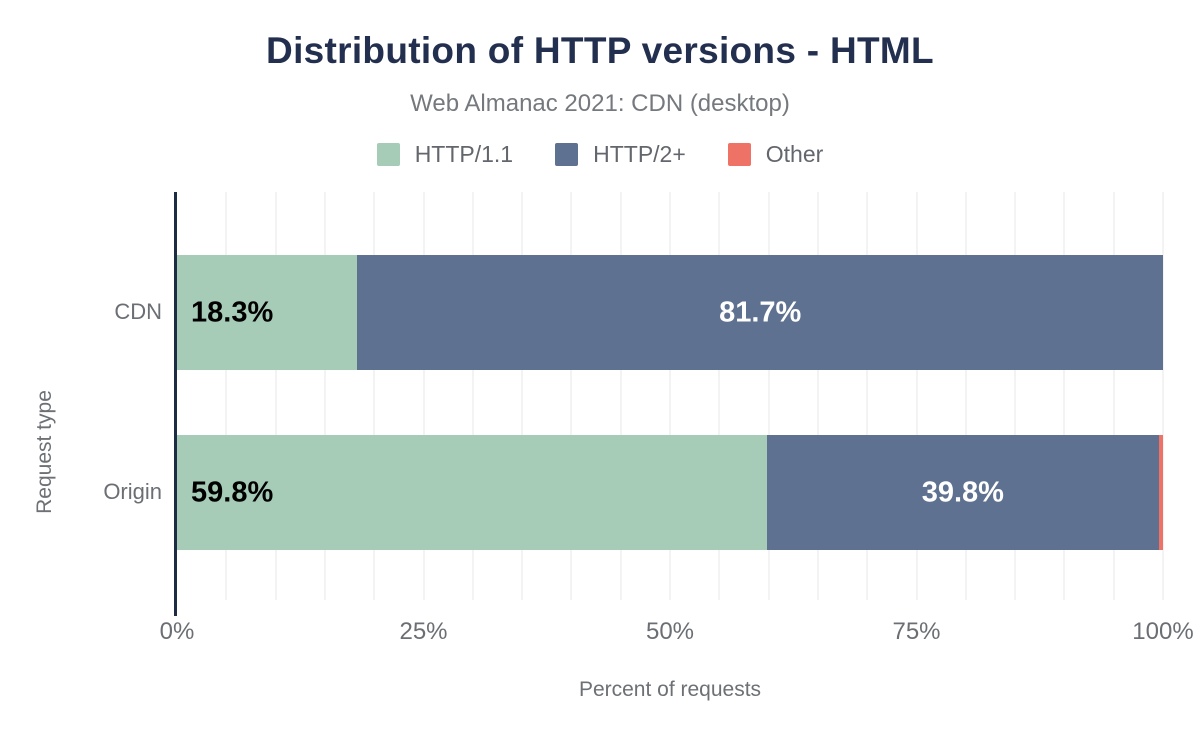  I want to click on legend-item-http-2: HTTP/2+, so click(620, 154).